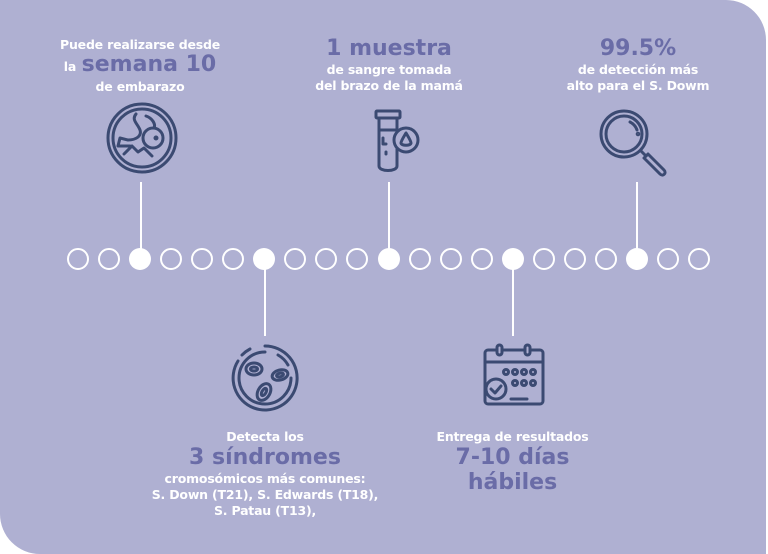 This screenshot has height=554, width=768. I want to click on sample-highlight: 1 muestra, so click(389, 48).